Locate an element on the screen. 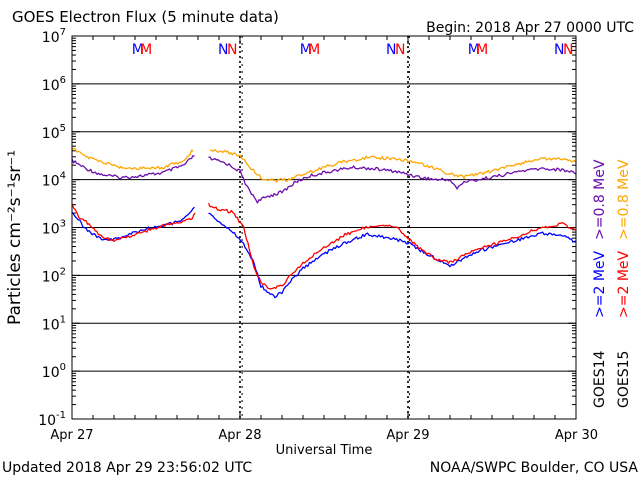 This screenshot has width=640, height=480. y-tick-label: 10⁰ is located at coordinates (54, 371).